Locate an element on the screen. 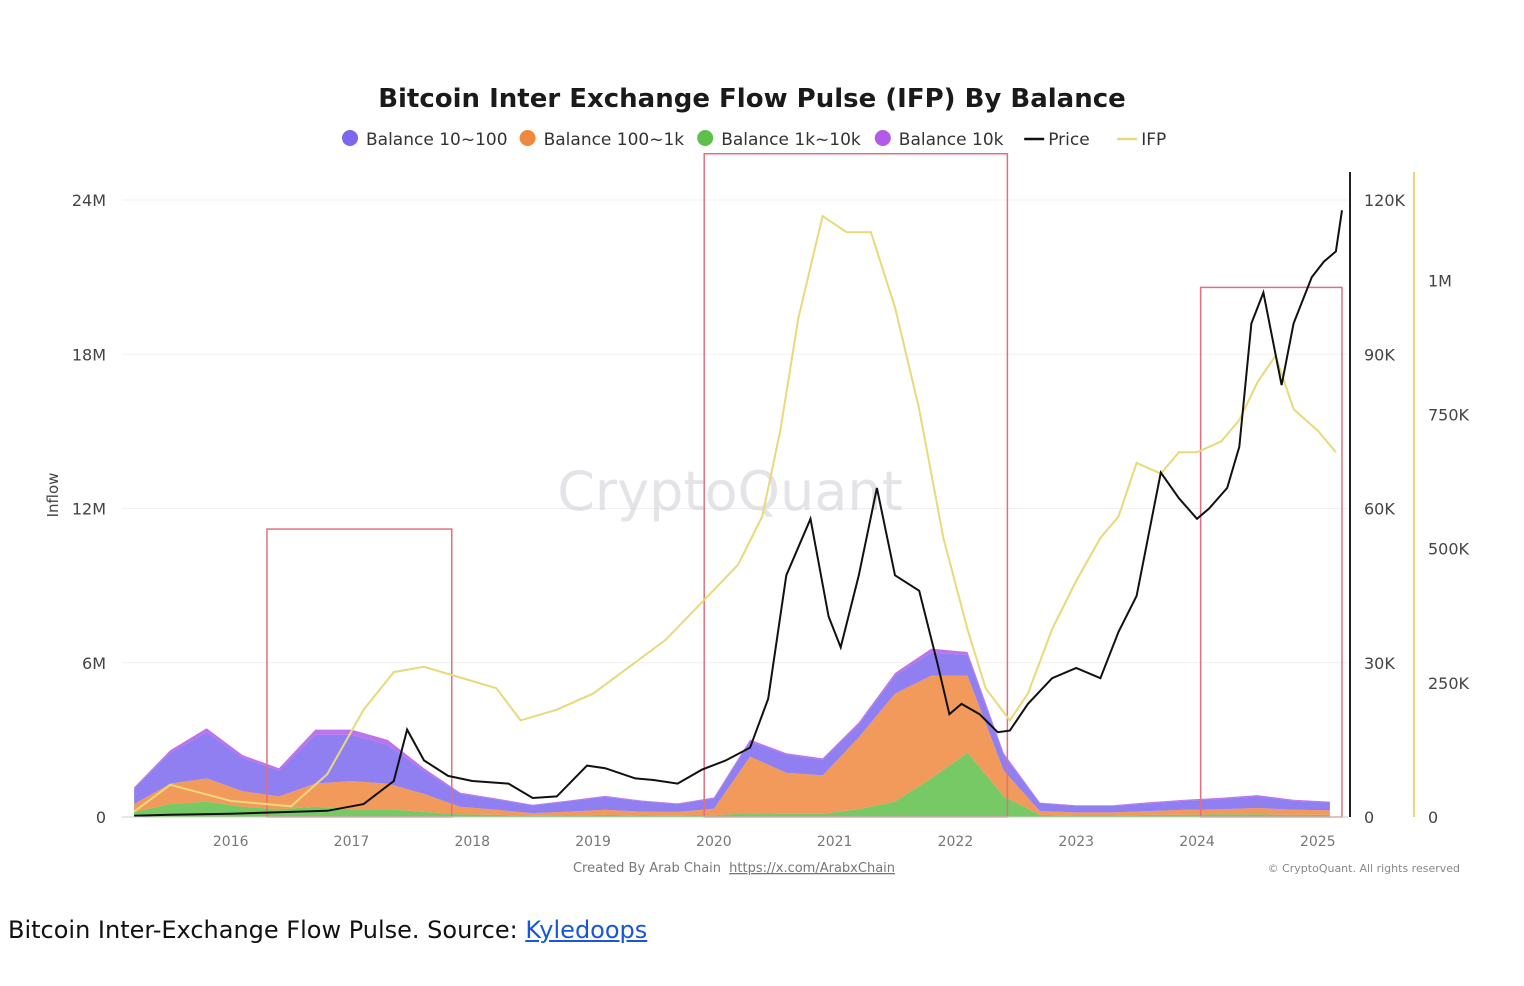 The height and width of the screenshot is (986, 1524). y-tick-label: 0 is located at coordinates (101, 817).